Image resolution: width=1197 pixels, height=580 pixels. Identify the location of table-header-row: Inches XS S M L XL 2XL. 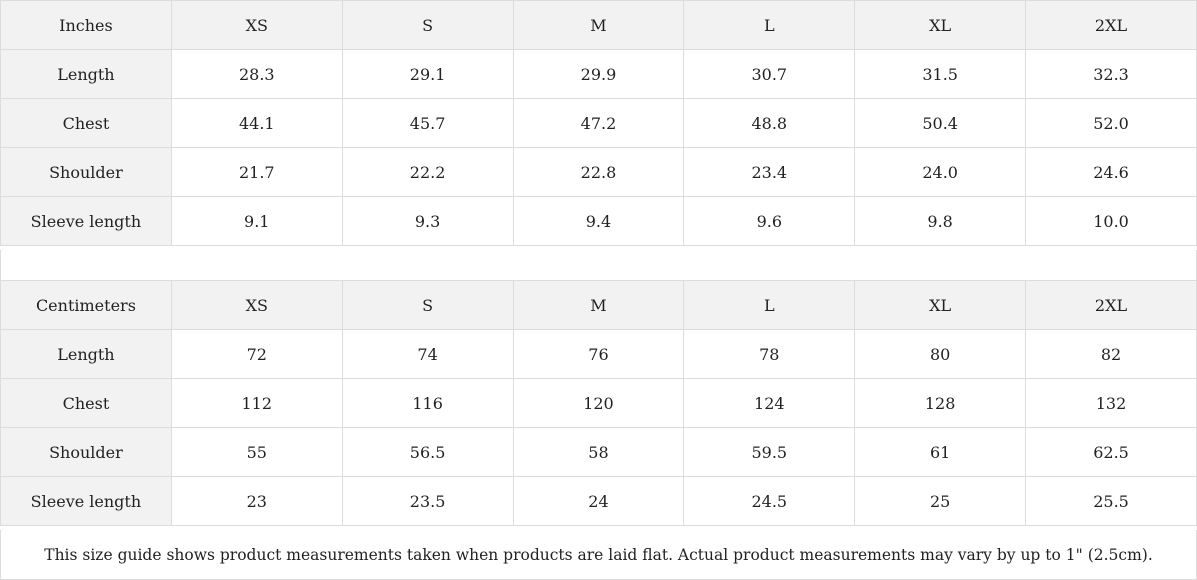
(598, 25).